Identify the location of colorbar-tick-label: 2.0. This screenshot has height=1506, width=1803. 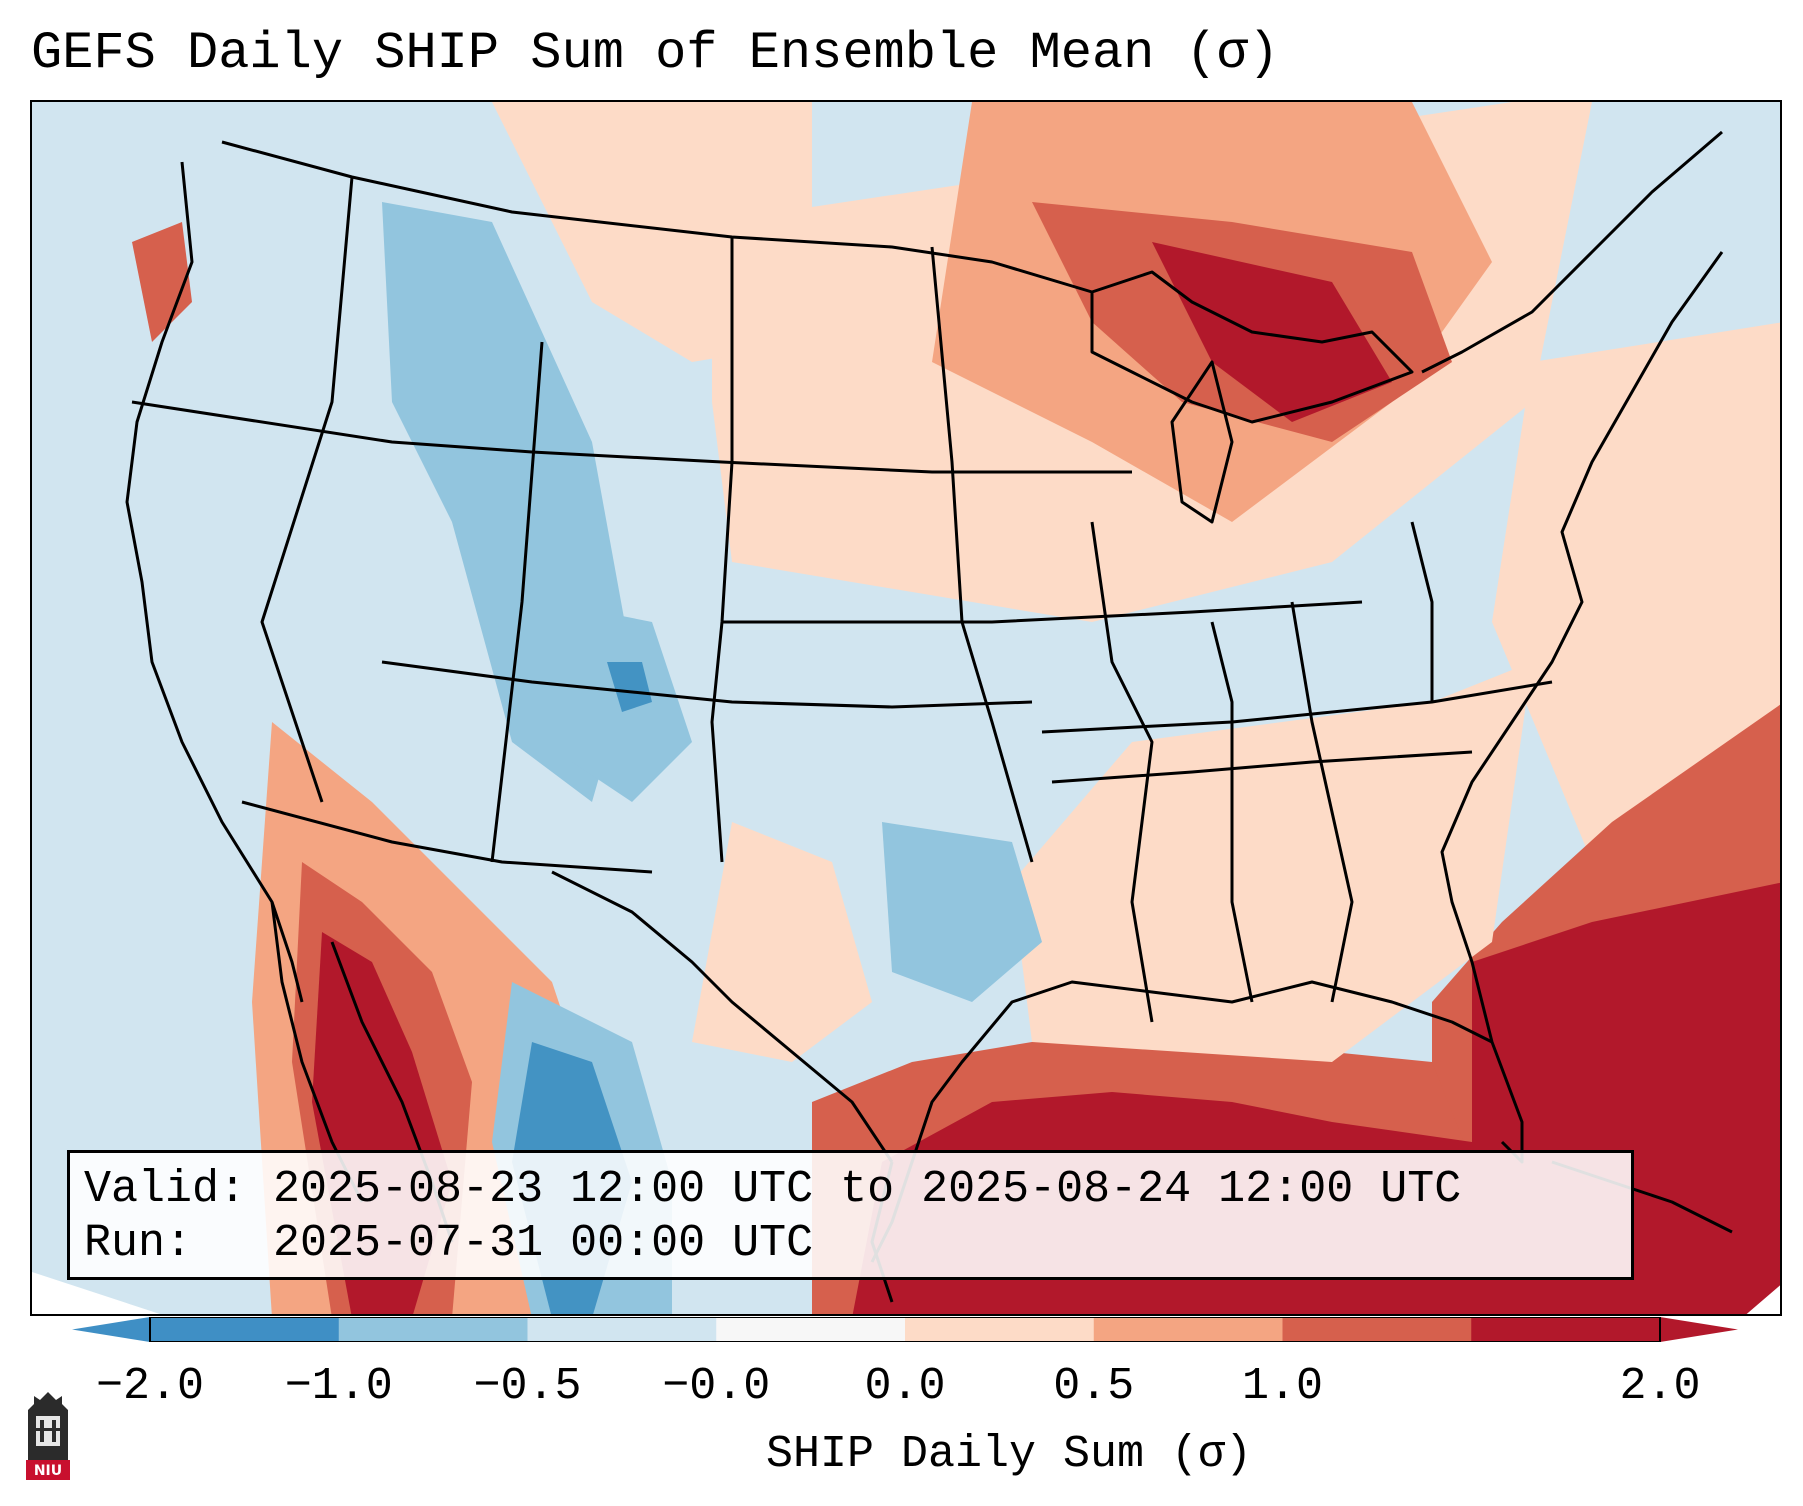
(1660, 1386).